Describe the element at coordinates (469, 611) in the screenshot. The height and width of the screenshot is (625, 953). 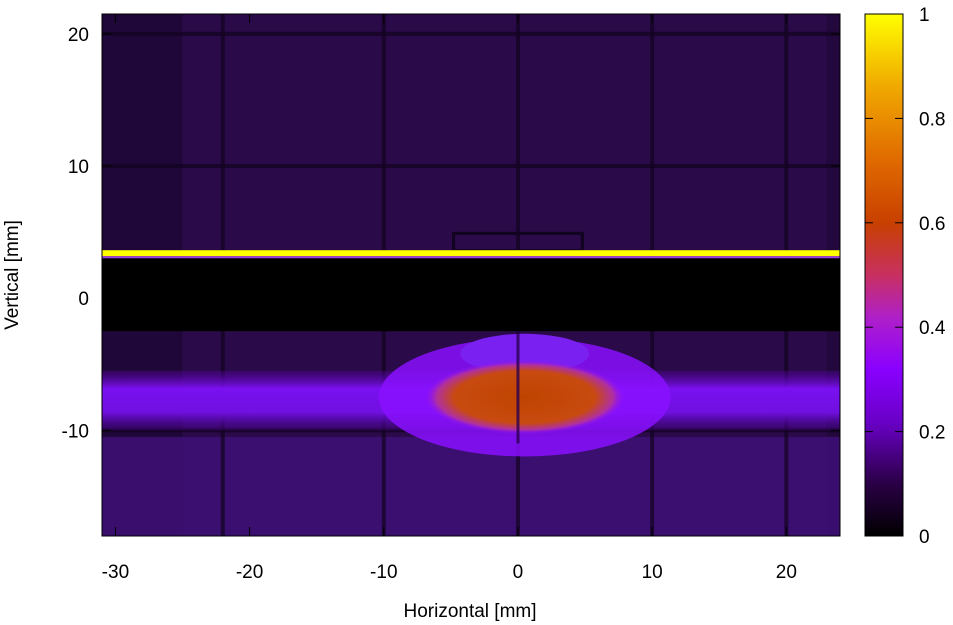
I see `x-axis-label: Horizontal [mm]` at that location.